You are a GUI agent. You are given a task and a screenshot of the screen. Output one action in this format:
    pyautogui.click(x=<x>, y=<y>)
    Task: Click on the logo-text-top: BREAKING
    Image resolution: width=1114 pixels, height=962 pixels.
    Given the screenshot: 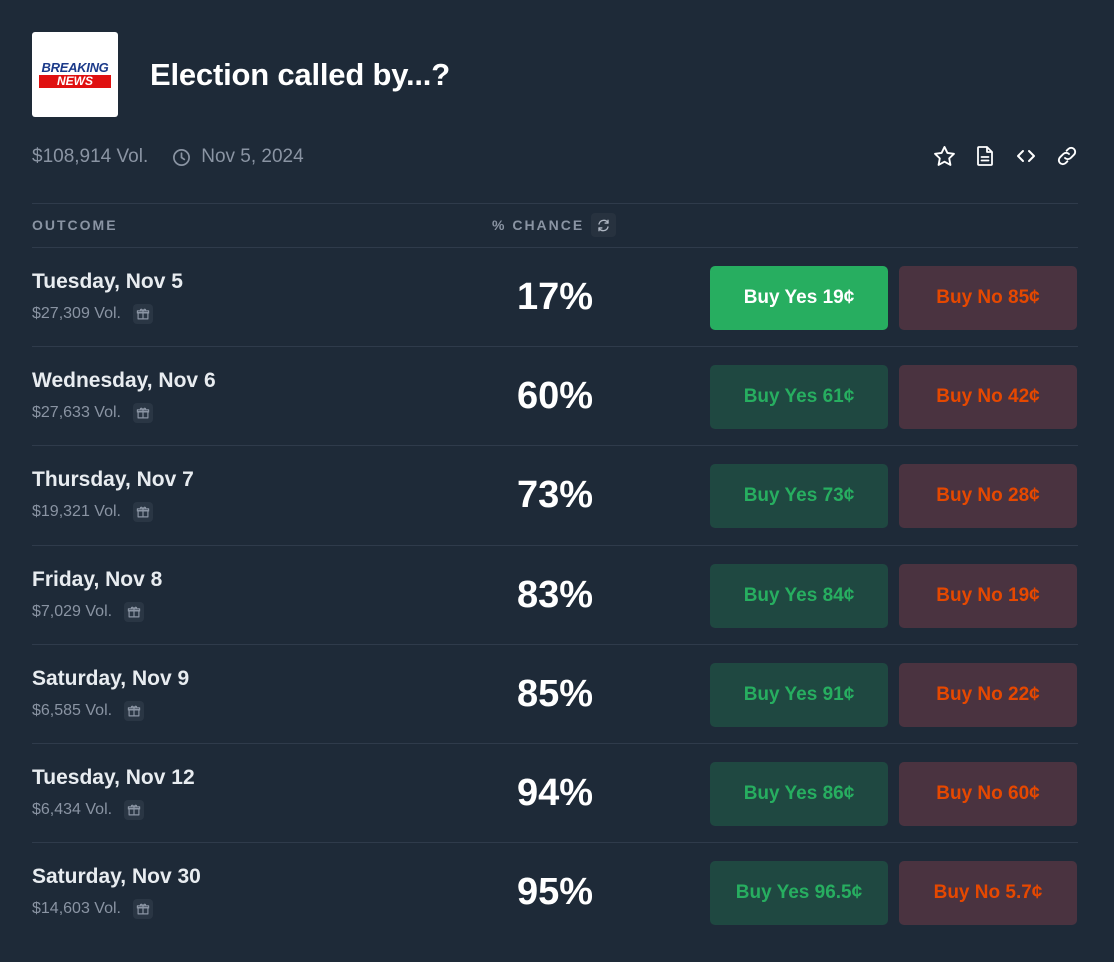 What is the action you would take?
    pyautogui.click(x=75, y=67)
    